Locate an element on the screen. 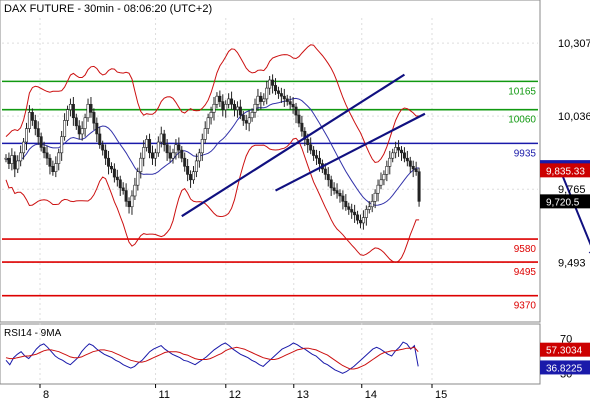  price-tick-label: 9,765 is located at coordinates (572, 190).